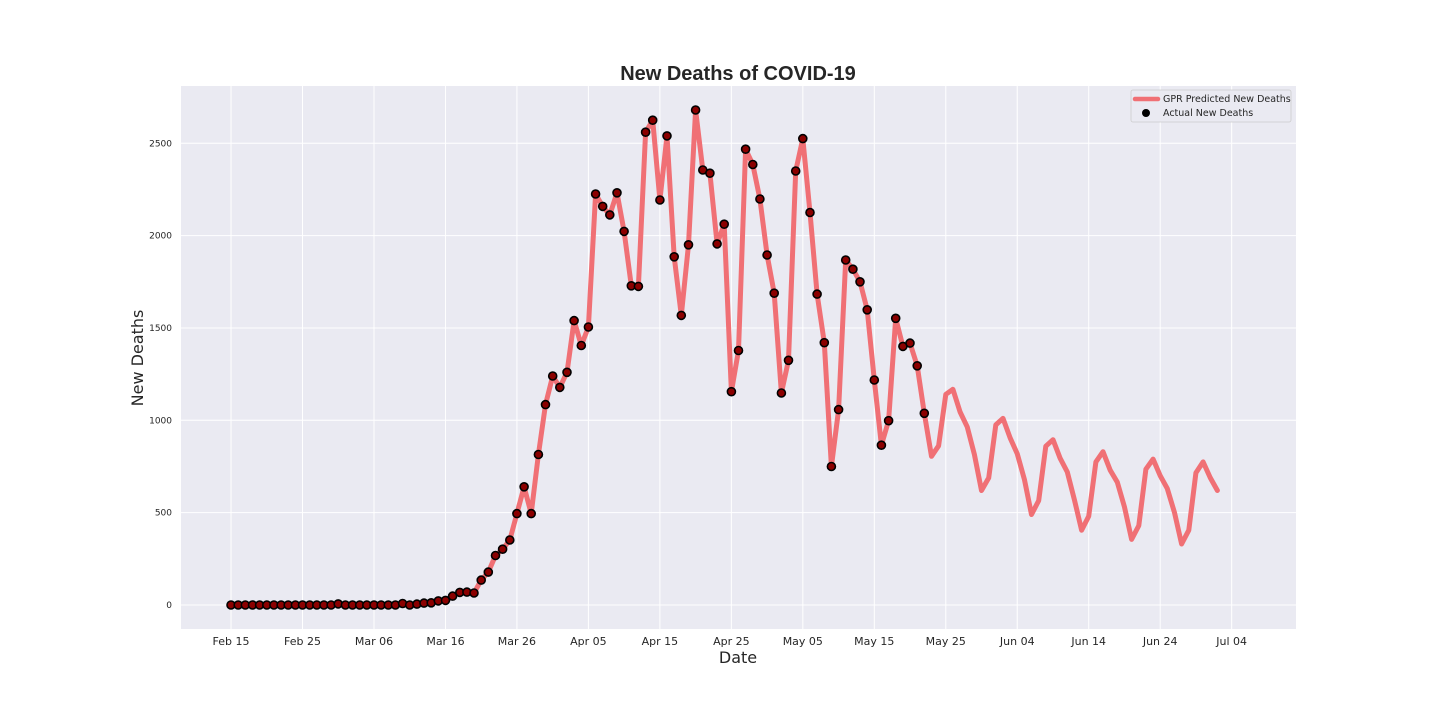 This screenshot has height=720, width=1440. I want to click on y-axis-ticks: 0 500 1000 1500 2000 2500, so click(160, 375).